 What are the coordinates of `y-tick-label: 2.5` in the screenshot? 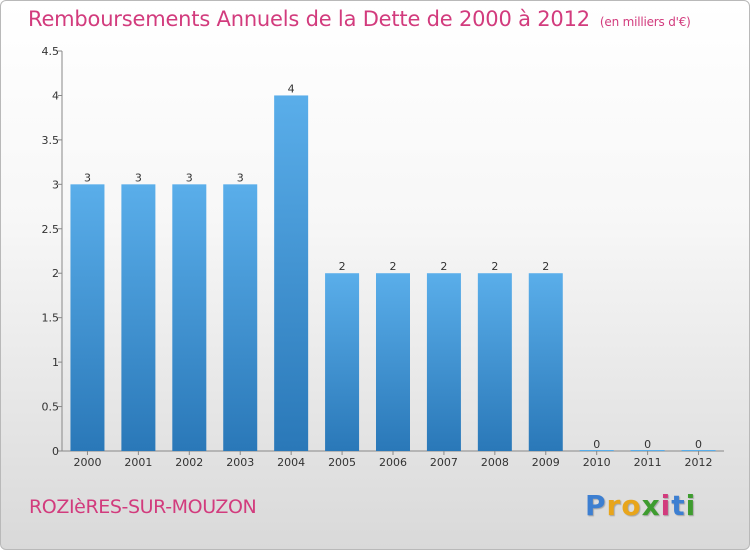 It's located at (51, 229).